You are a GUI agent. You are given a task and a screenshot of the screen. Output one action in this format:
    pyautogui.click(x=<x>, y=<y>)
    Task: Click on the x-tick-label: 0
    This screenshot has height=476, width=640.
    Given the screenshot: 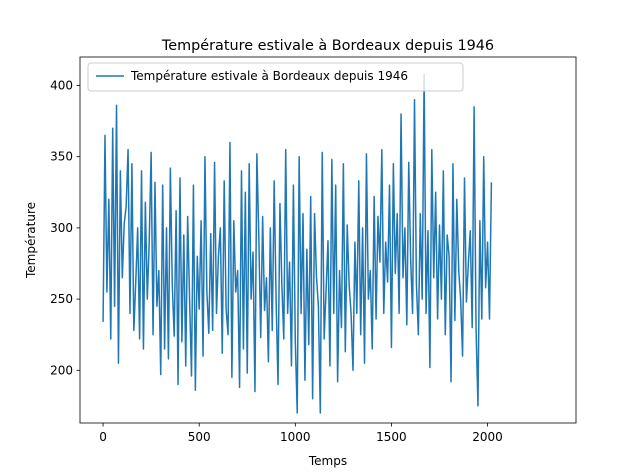 What is the action you would take?
    pyautogui.click(x=103, y=437)
    